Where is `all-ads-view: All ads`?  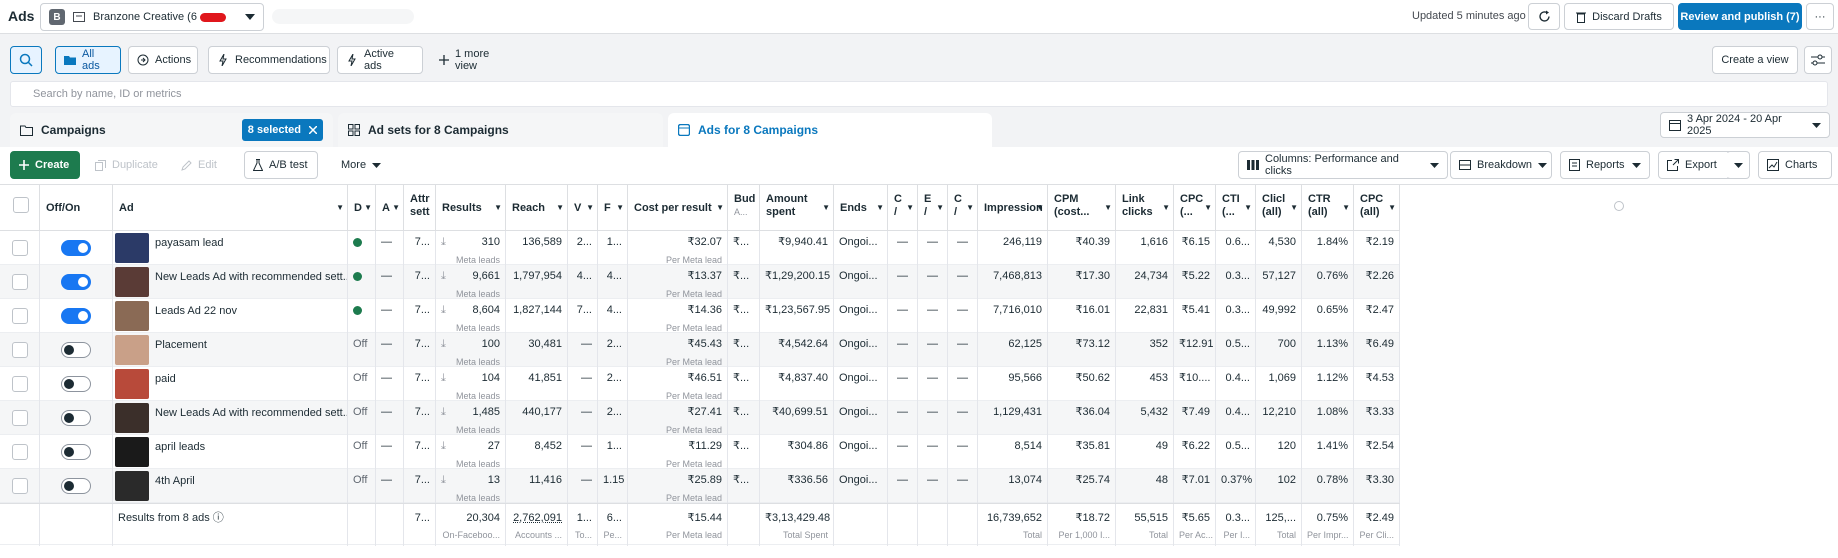 all-ads-view: All ads is located at coordinates (88, 60).